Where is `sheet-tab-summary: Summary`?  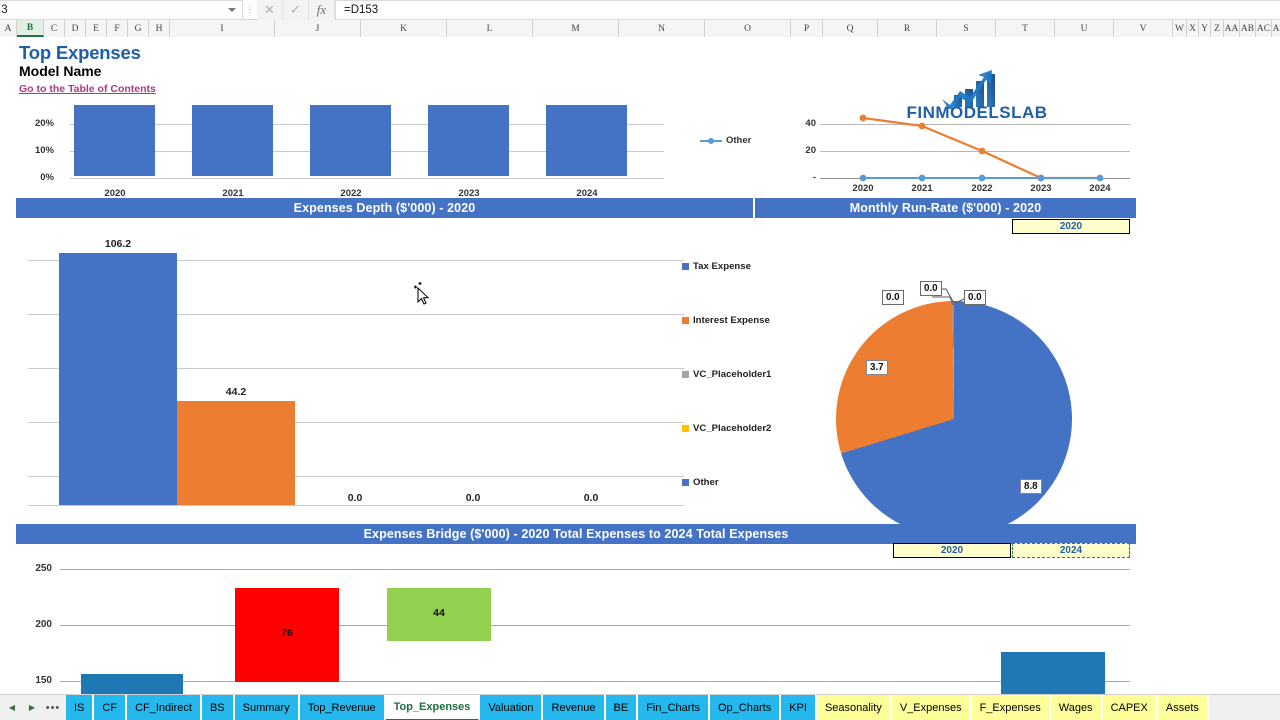 sheet-tab-summary: Summary is located at coordinates (267, 707).